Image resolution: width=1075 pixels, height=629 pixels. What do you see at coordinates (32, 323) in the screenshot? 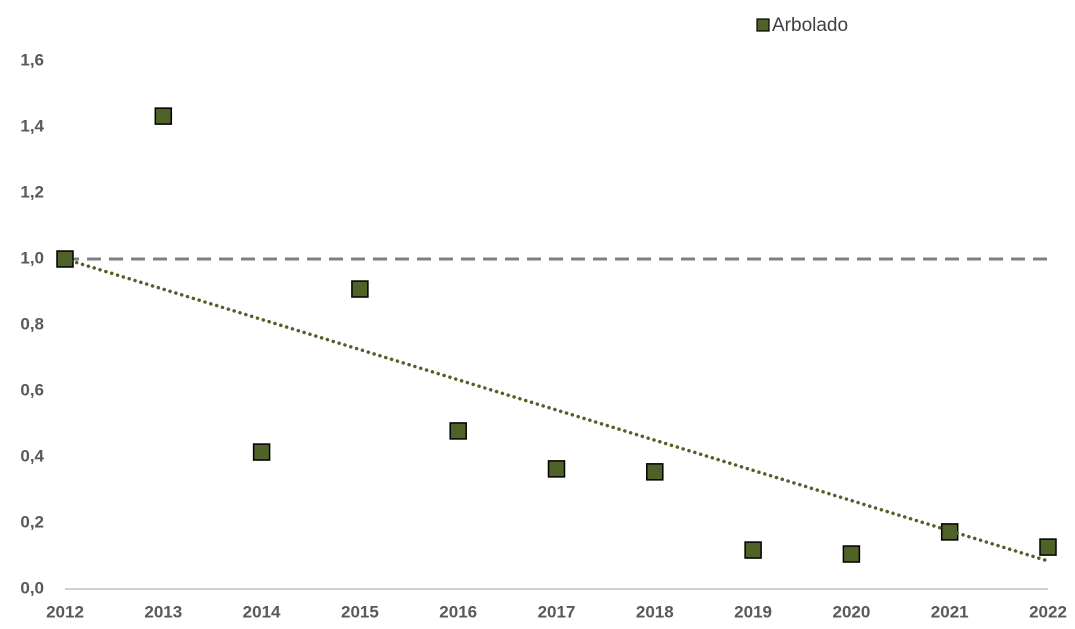
I see `y-tick-label: 0,8` at bounding box center [32, 323].